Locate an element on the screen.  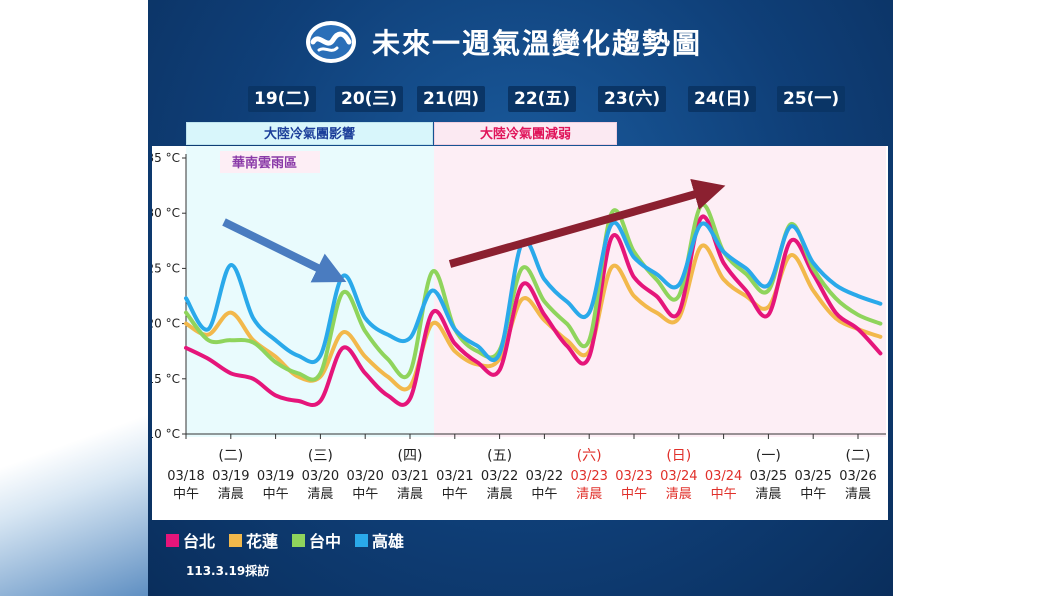
day-label-19: 19(二) is located at coordinates (282, 99).